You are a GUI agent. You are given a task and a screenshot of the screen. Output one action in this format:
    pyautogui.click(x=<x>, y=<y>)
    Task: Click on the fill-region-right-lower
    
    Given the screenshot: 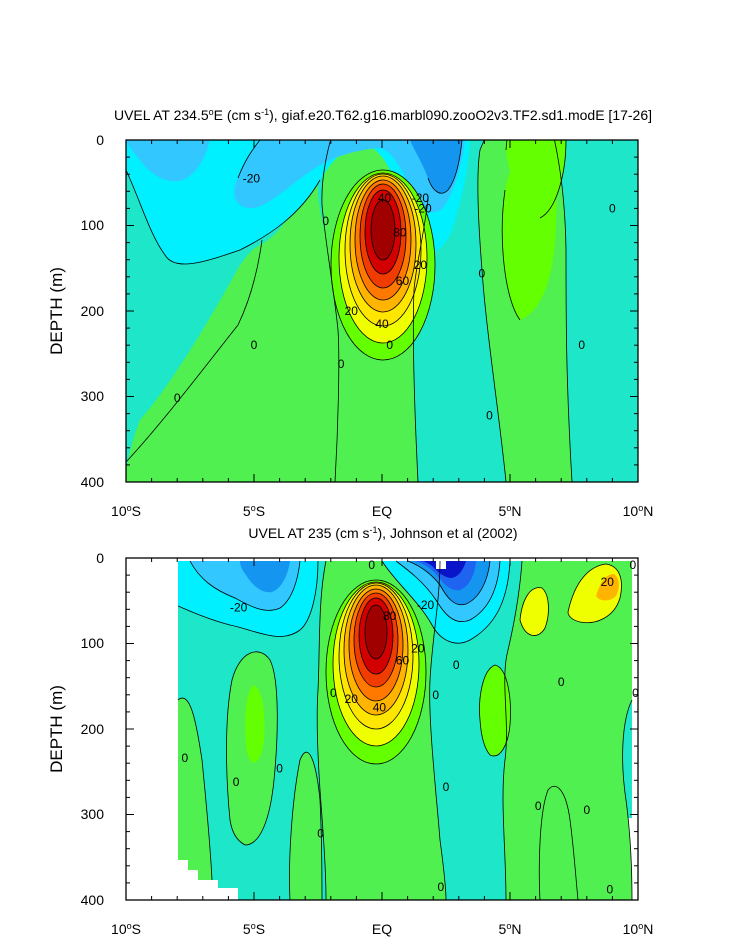 What is the action you would take?
    pyautogui.click(x=558, y=843)
    